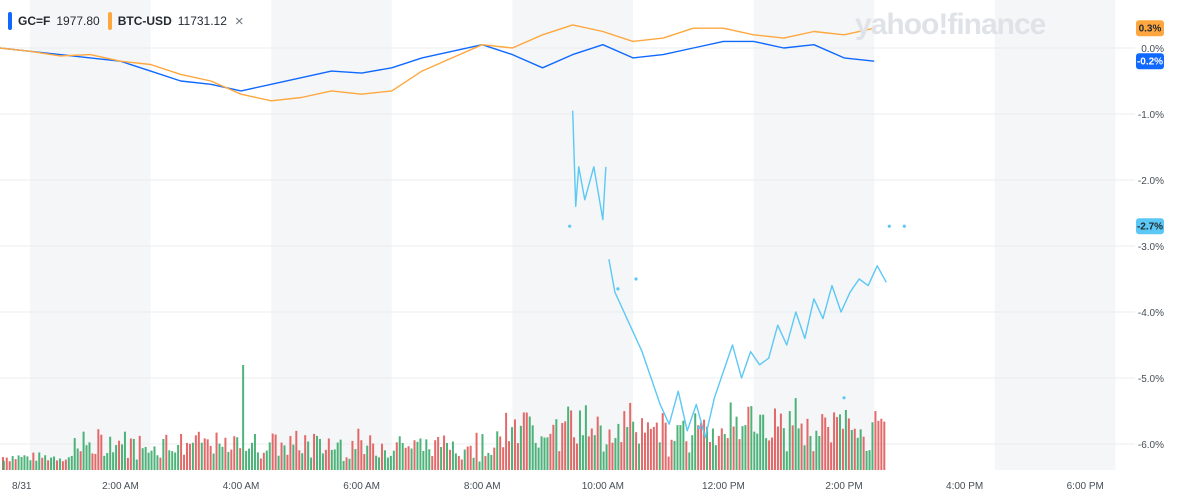 This screenshot has height=500, width=1190. What do you see at coordinates (723, 486) in the screenshot?
I see `x-tick-label: 12:00 PM` at bounding box center [723, 486].